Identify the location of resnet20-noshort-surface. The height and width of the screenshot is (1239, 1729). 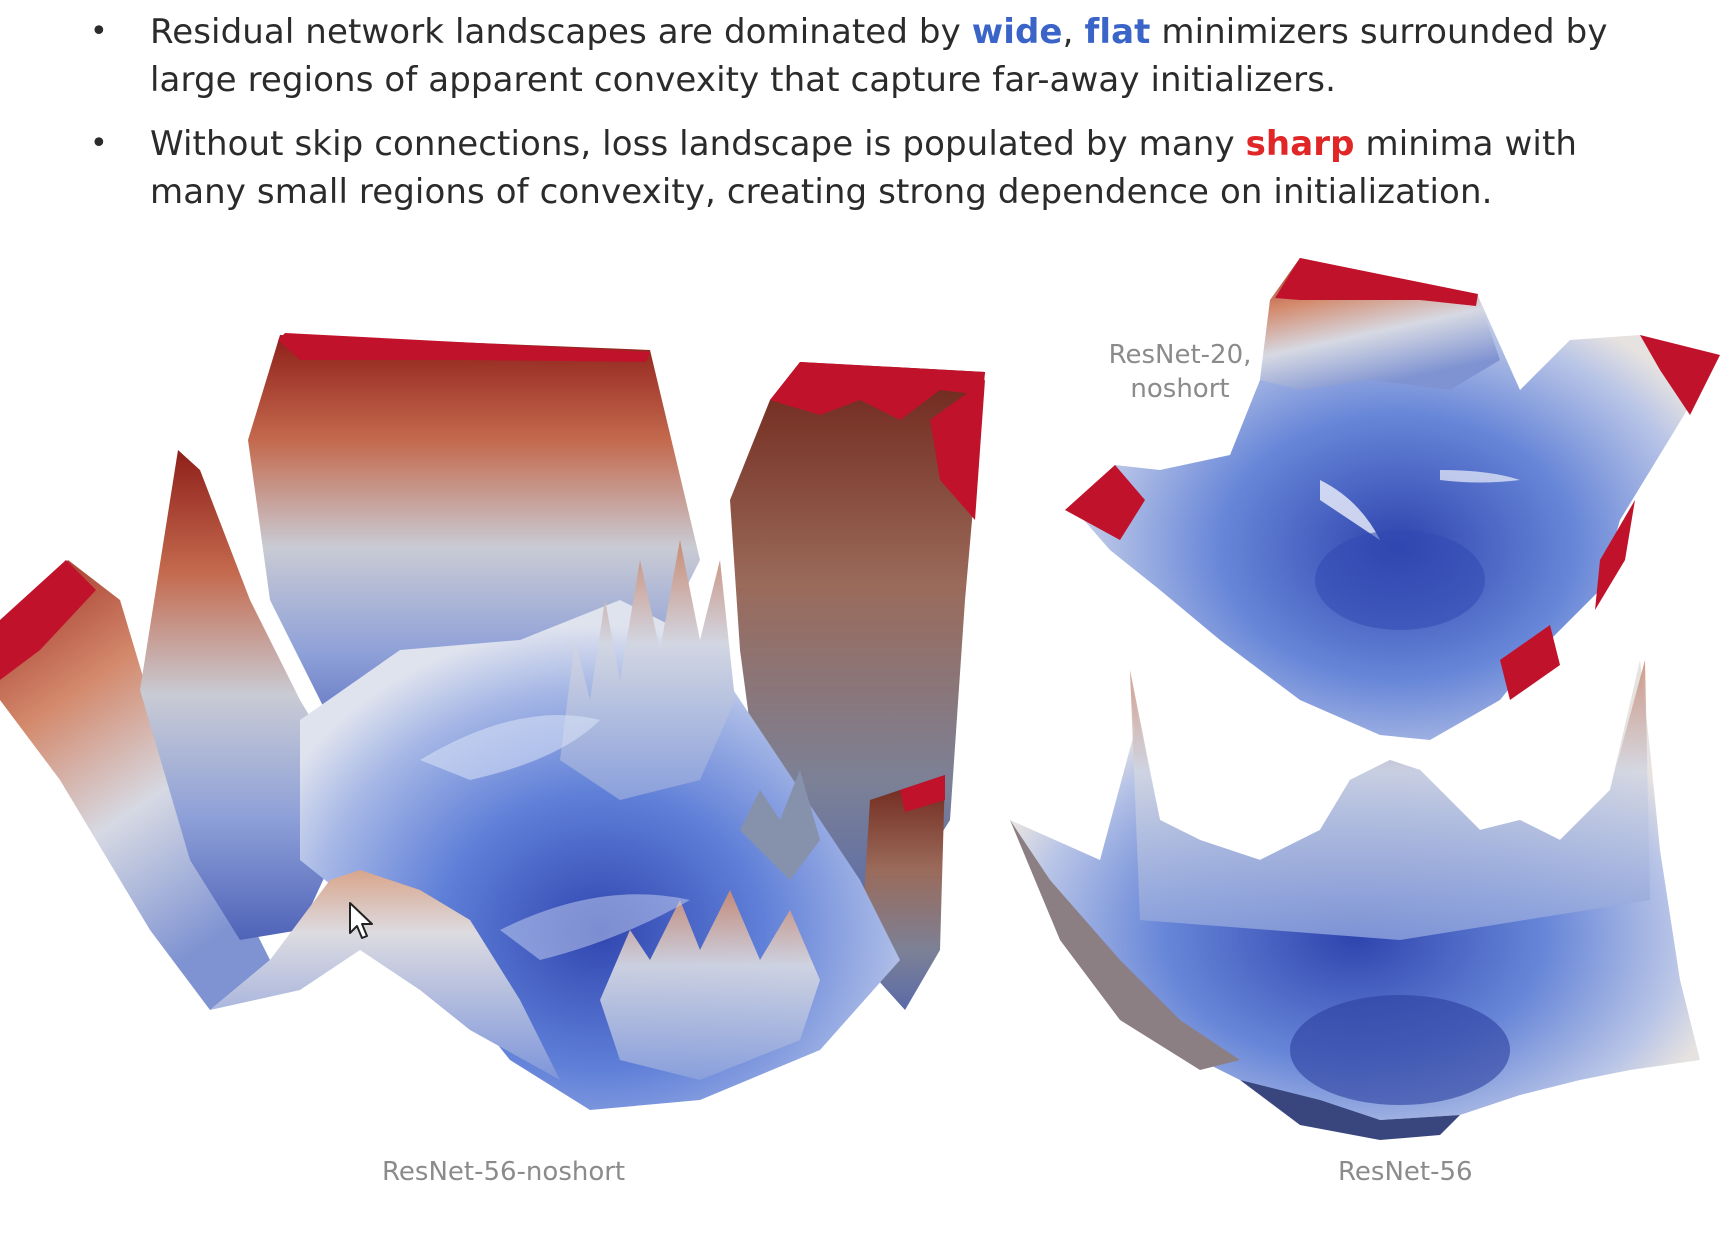
(1392, 499).